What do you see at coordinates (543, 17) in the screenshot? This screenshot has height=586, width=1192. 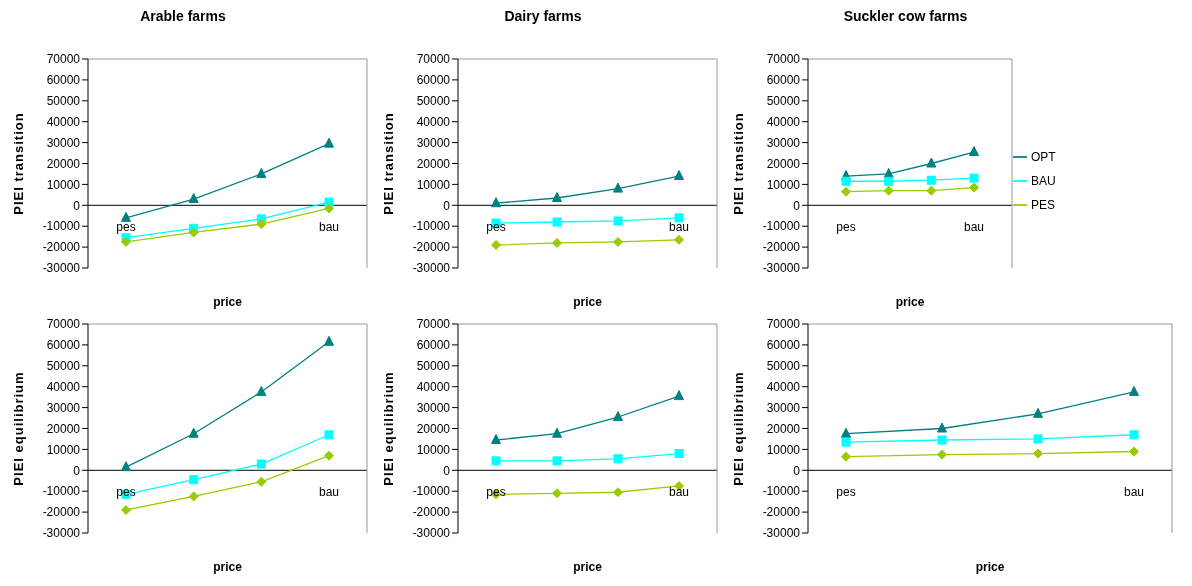 I see `chart-title: Dairy farms` at bounding box center [543, 17].